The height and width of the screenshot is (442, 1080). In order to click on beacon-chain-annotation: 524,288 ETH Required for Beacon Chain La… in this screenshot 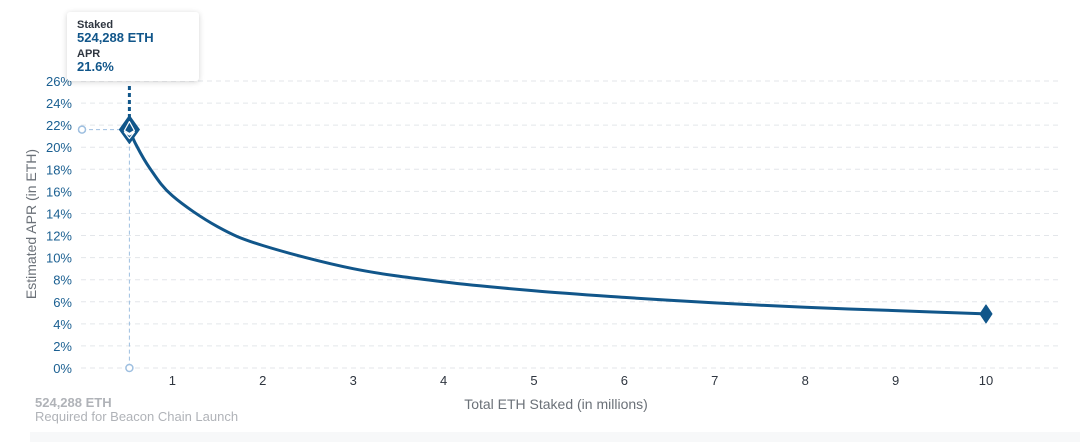, I will do `click(136, 410)`.